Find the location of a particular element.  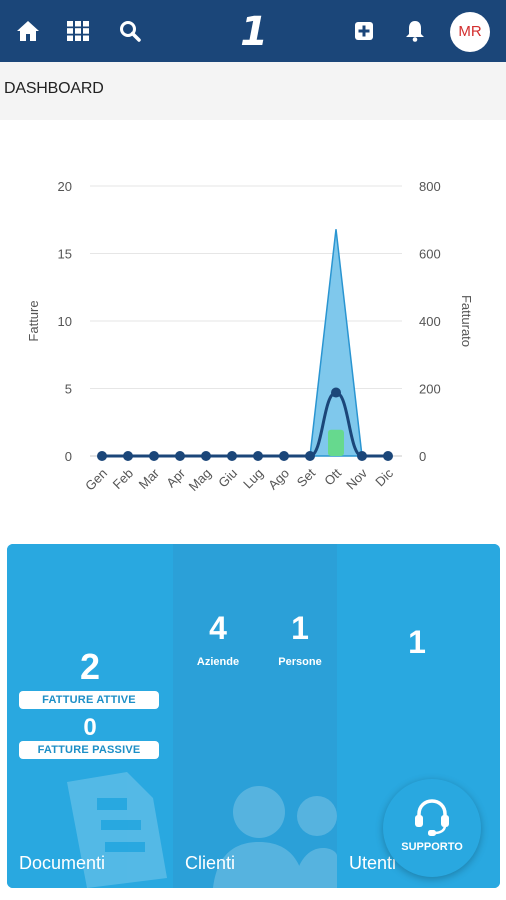

x-tick-label: Lug is located at coordinates (253, 479).